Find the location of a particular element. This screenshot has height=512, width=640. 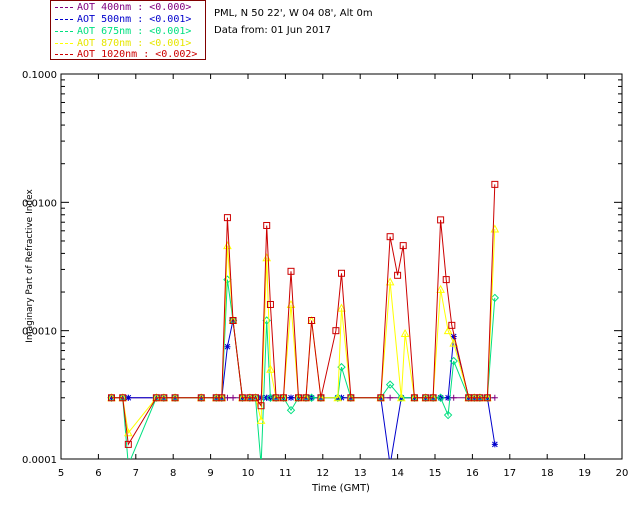

legend-entry-675: AOT 675nm : <0.001> is located at coordinates (123, 32).